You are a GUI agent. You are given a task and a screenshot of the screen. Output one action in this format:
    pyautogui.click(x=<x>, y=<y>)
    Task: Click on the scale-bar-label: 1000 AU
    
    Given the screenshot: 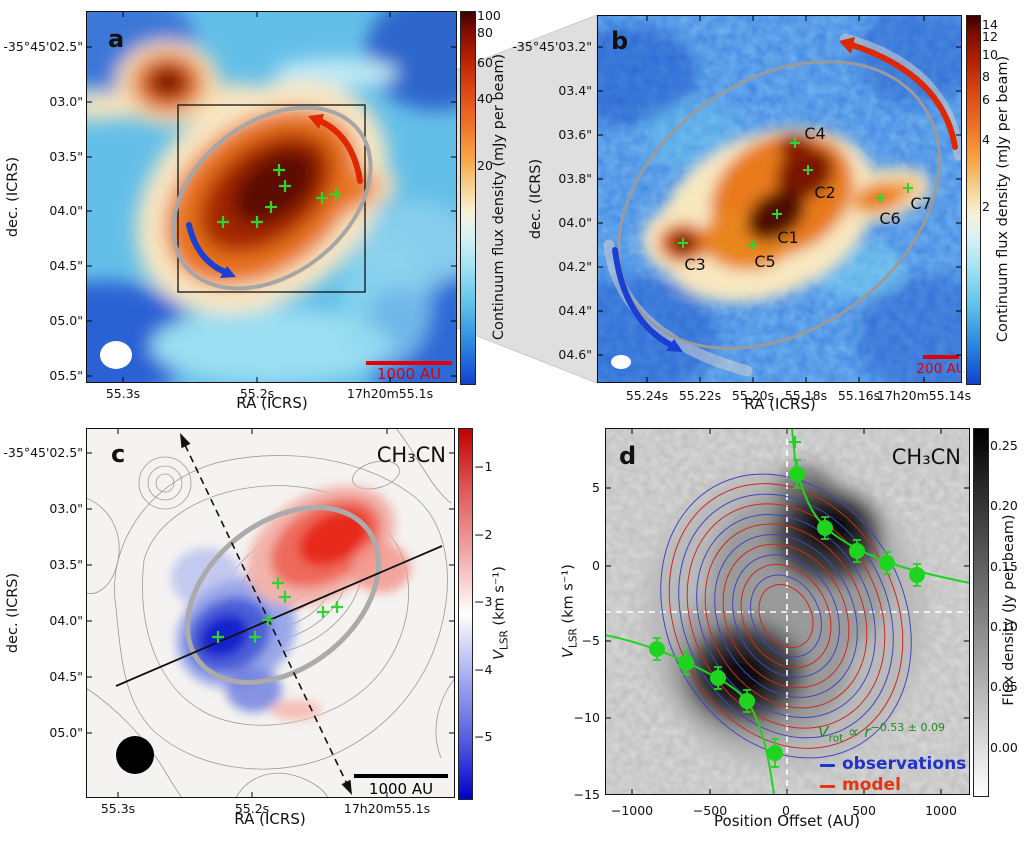 What is the action you would take?
    pyautogui.click(x=401, y=789)
    